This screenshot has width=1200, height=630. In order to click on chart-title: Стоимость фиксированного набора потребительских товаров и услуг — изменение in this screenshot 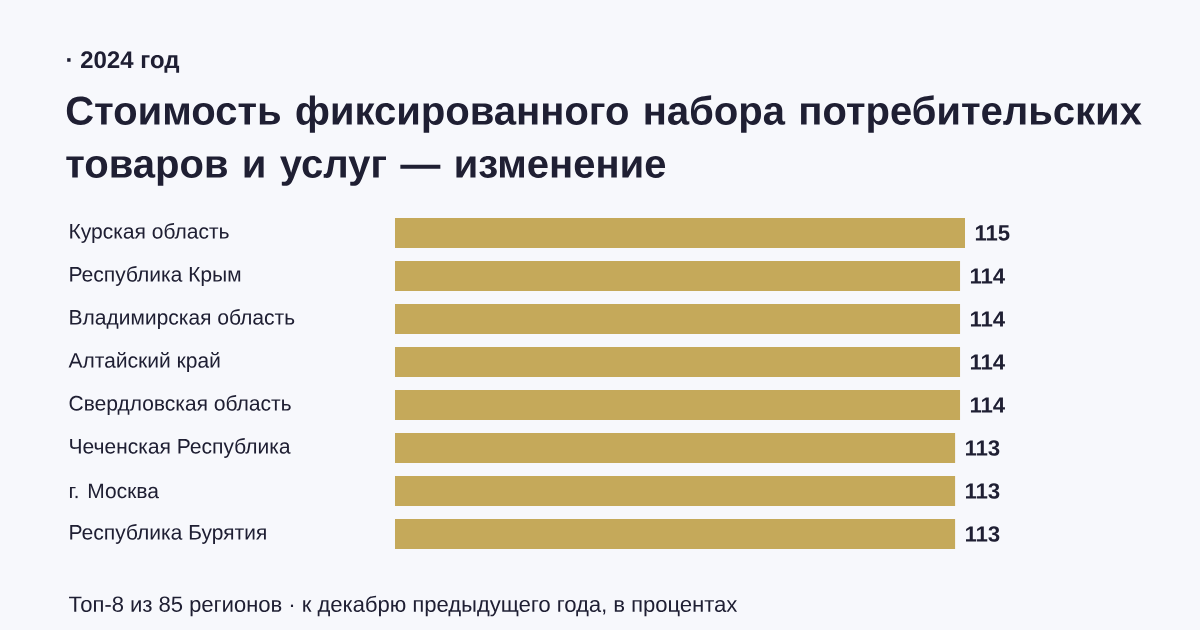, I will do `click(604, 140)`.